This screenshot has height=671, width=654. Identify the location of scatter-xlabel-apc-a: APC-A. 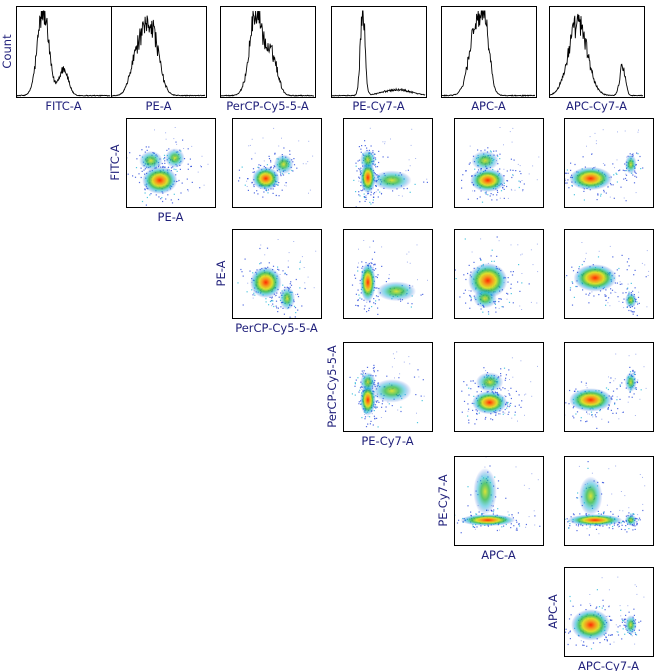
(498, 555).